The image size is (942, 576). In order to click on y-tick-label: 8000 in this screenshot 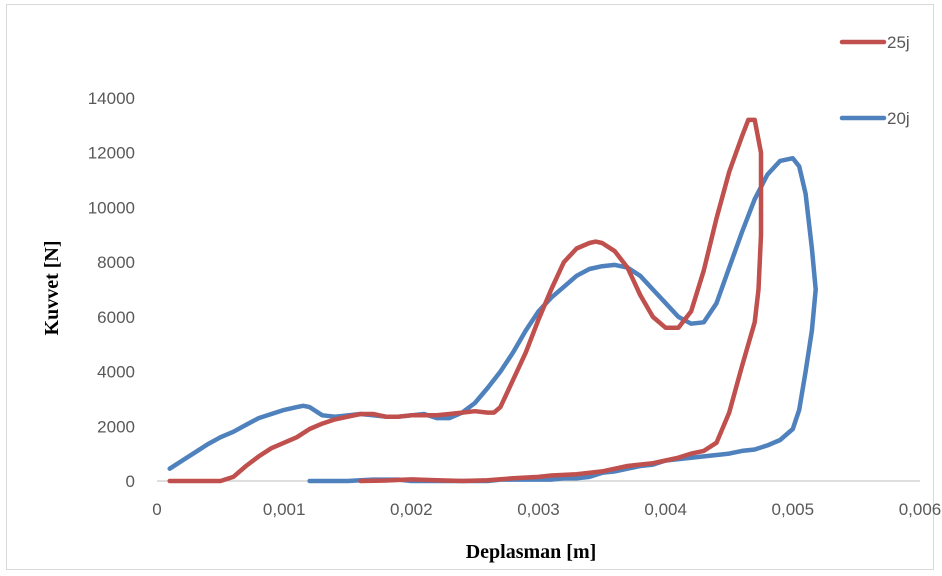, I will do `click(116, 262)`.